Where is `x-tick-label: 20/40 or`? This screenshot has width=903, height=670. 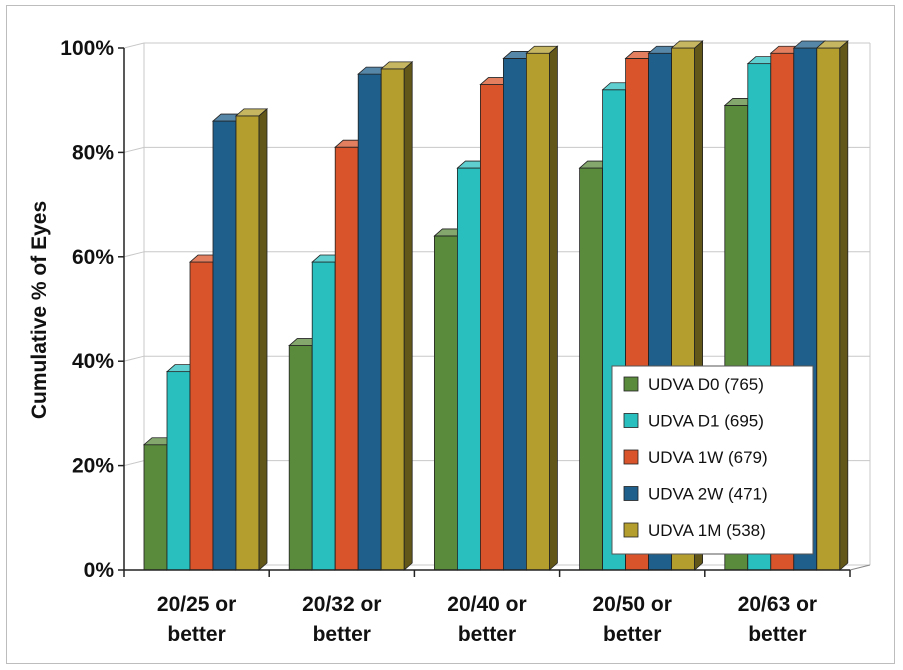 x-tick-label: 20/40 or is located at coordinates (486, 604).